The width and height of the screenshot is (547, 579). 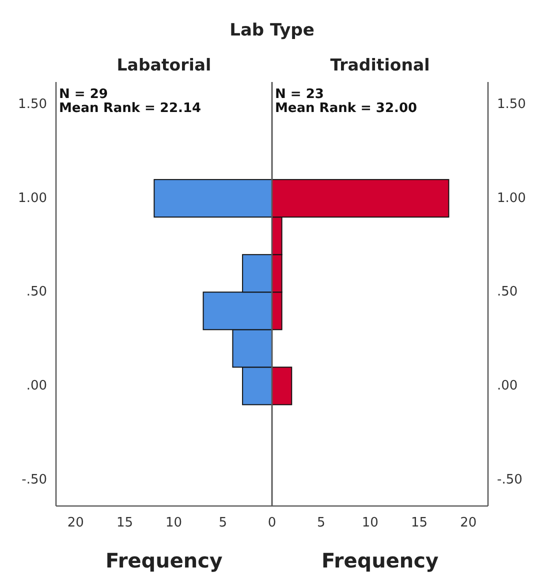 I want to click on annotation: Mean Rank = 32.00, so click(x=346, y=108).